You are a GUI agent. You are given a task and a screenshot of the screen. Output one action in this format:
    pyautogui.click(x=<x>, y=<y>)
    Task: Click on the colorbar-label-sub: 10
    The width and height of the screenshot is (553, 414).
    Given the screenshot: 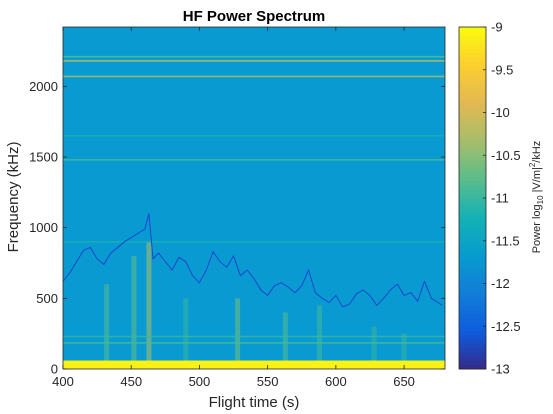 What is the action you would take?
    pyautogui.click(x=540, y=199)
    